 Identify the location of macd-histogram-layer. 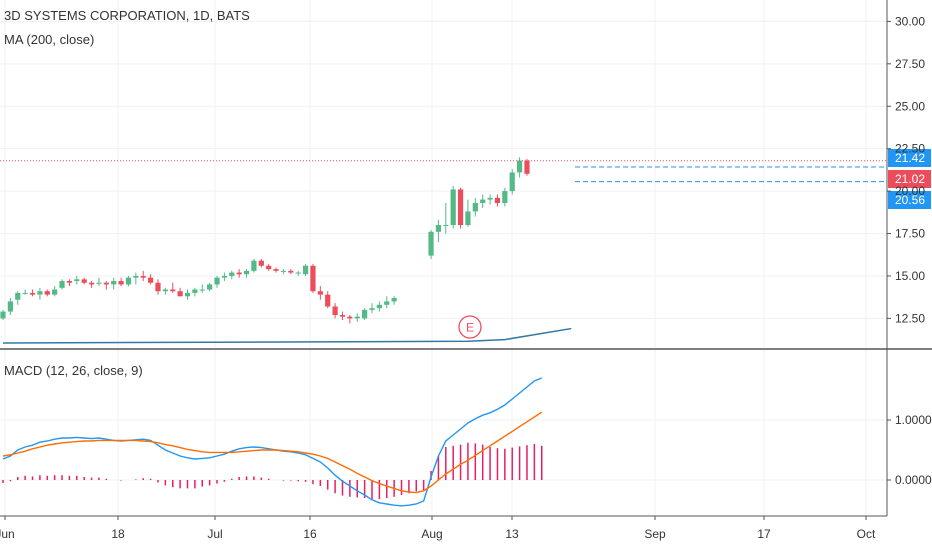
(272, 471).